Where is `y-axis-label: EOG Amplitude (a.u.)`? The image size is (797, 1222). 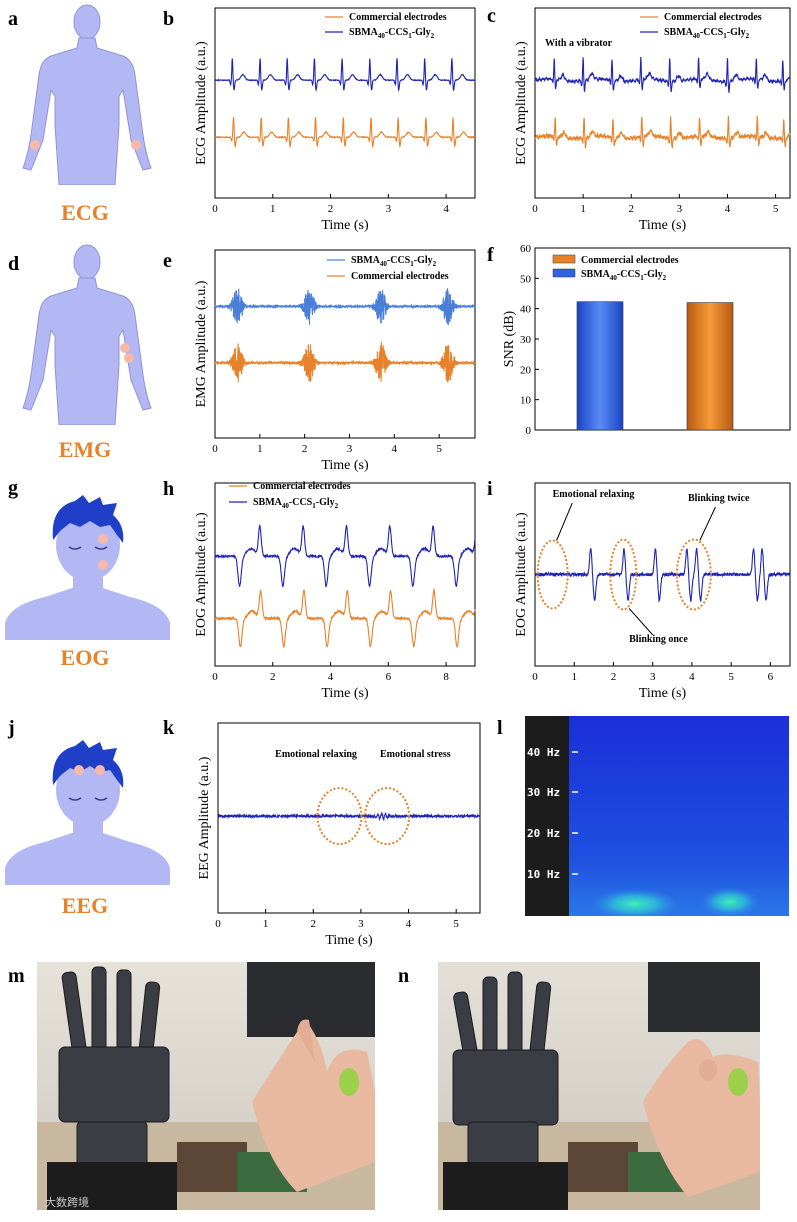 y-axis-label: EOG Amplitude (a.u.) is located at coordinates (521, 574).